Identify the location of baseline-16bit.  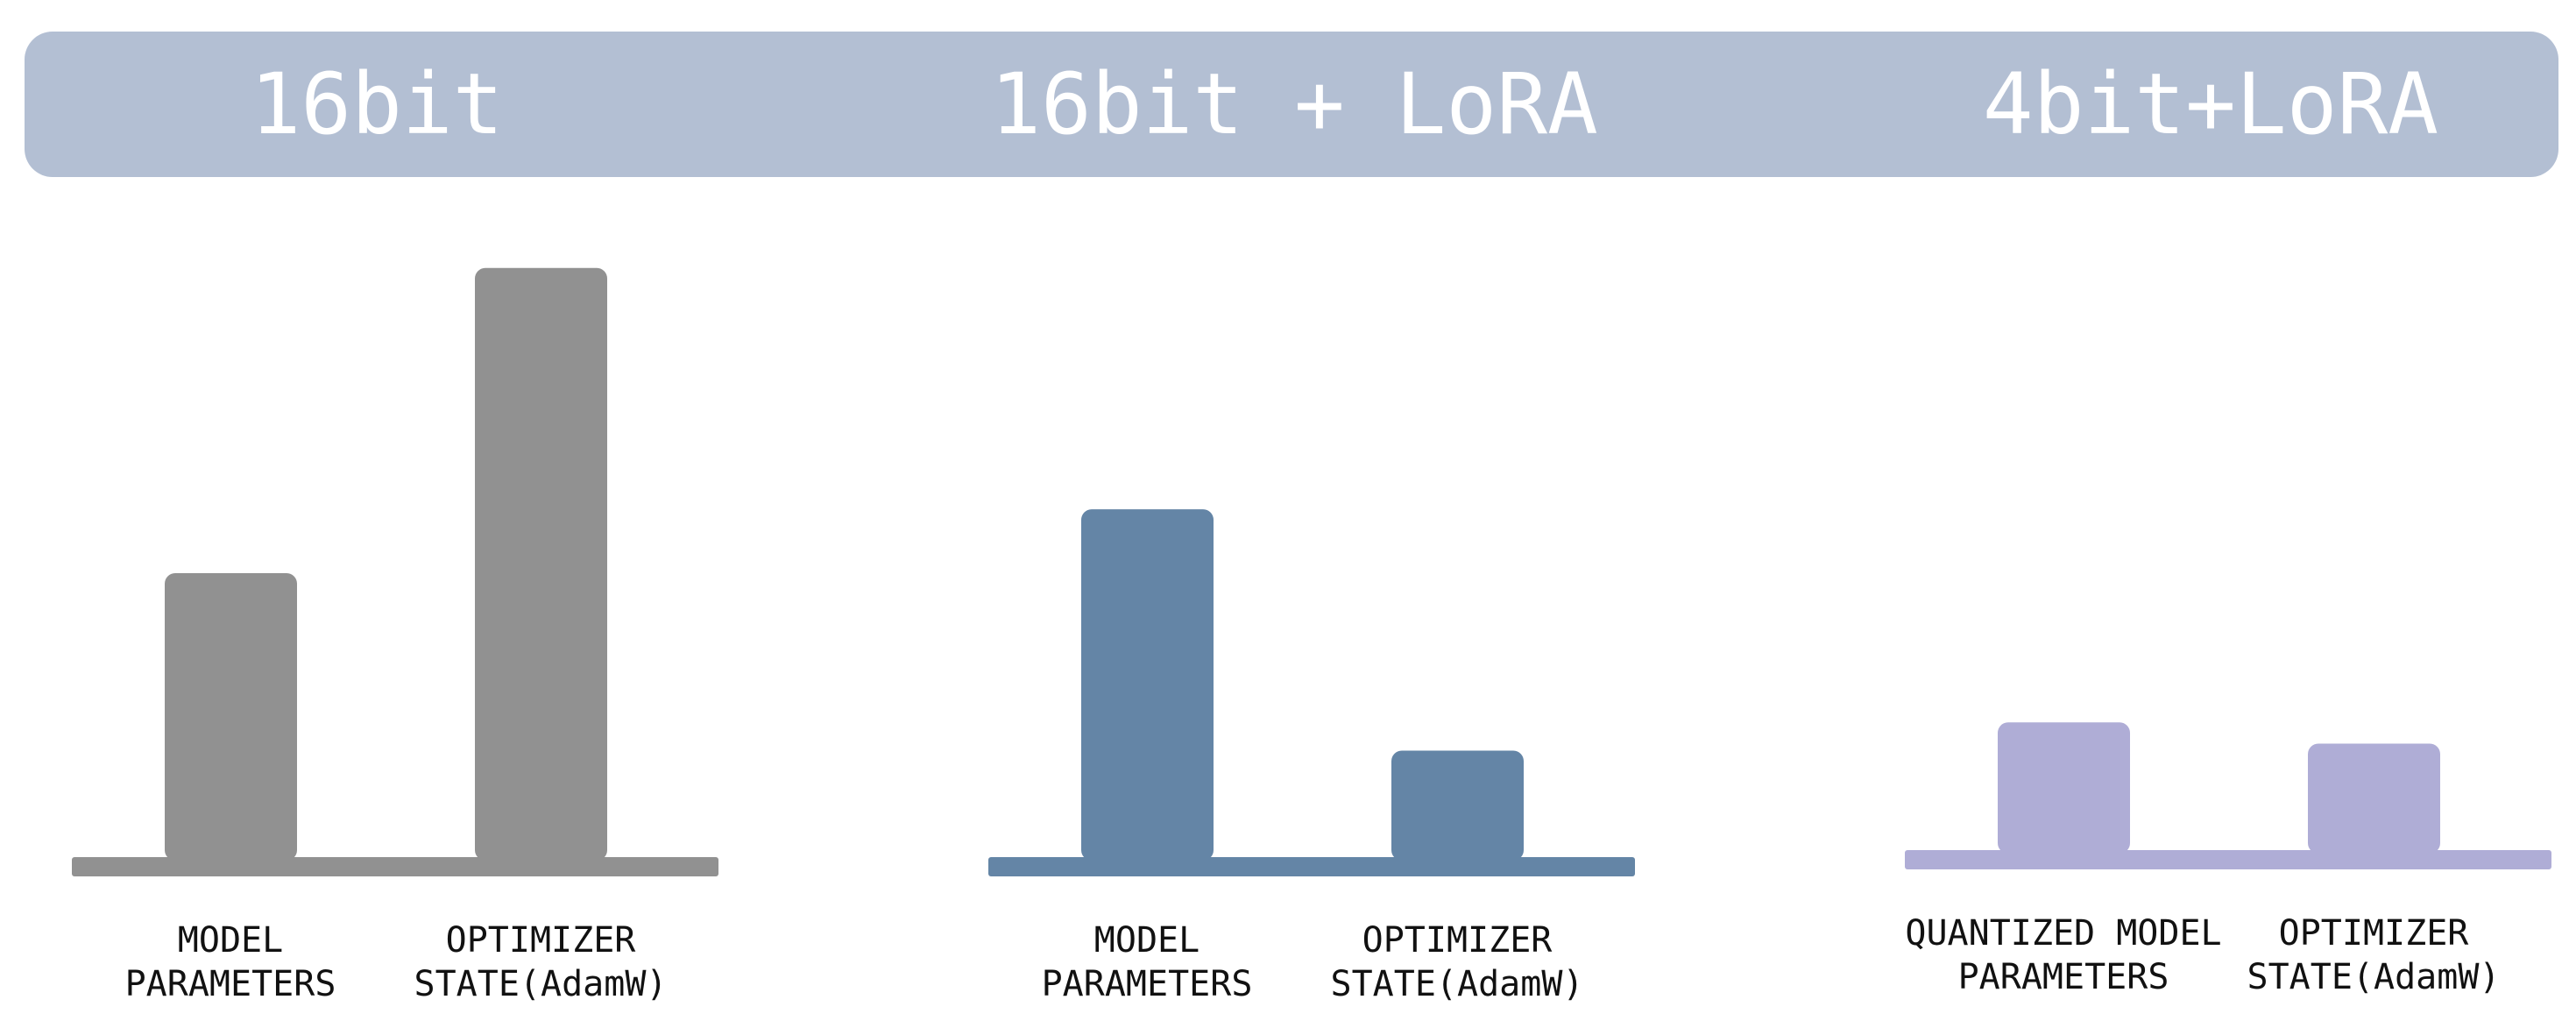
(395, 866).